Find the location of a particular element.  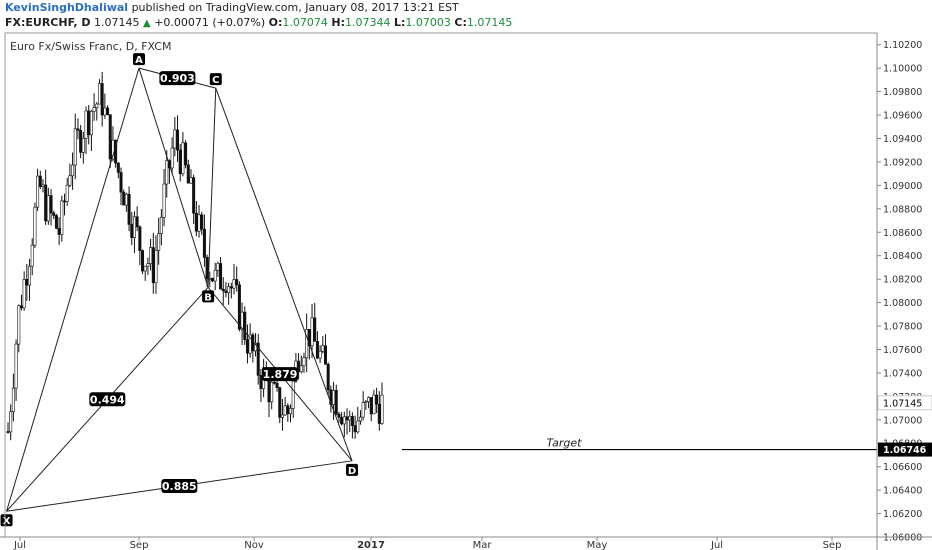

low-value: 1.07003 is located at coordinates (428, 22).